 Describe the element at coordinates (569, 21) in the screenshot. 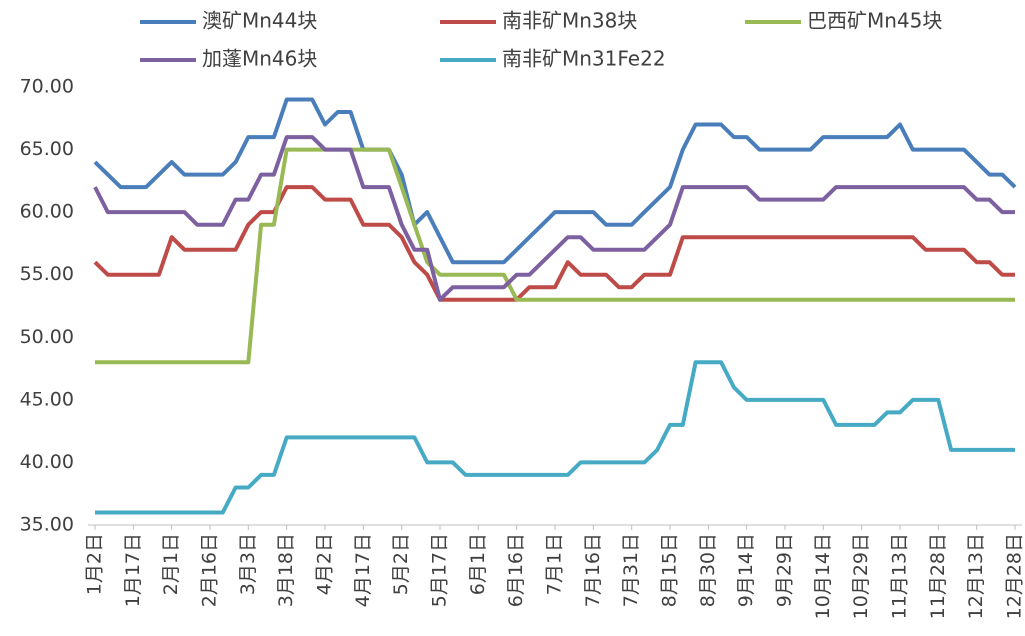

I see `legend-label: 南非矿Mn38块` at that location.